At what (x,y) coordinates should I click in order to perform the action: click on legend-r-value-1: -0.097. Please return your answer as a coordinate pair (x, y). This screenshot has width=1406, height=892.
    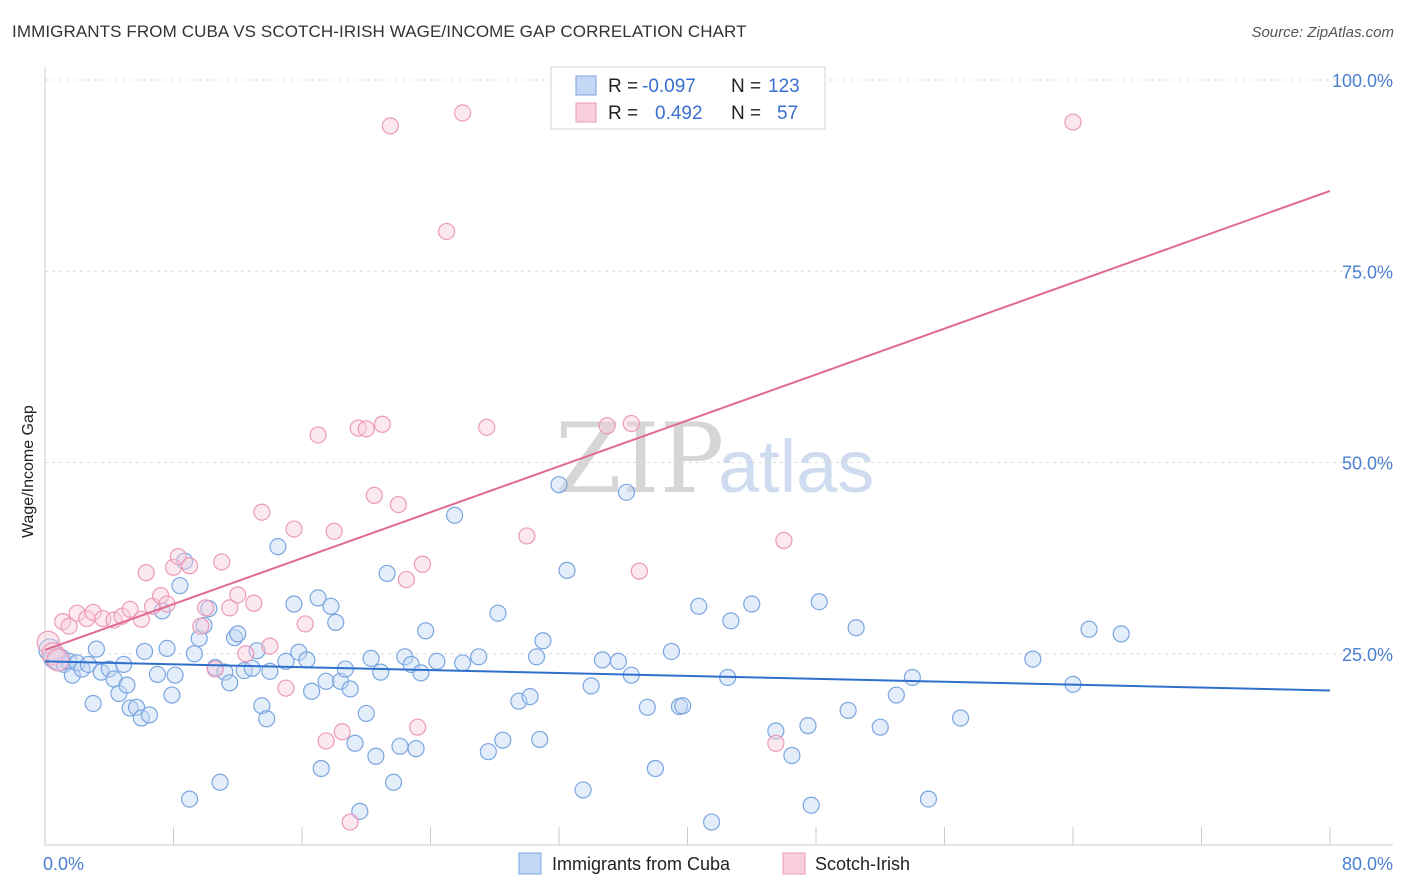
    Looking at the image, I should click on (669, 86).